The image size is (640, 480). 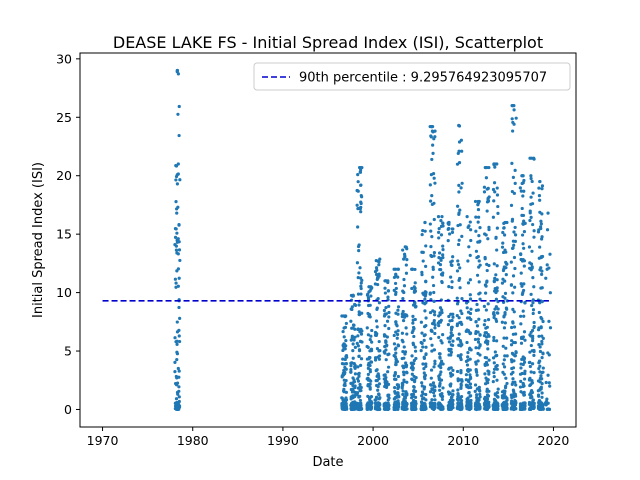 What do you see at coordinates (327, 462) in the screenshot?
I see `x-axis-label: Date` at bounding box center [327, 462].